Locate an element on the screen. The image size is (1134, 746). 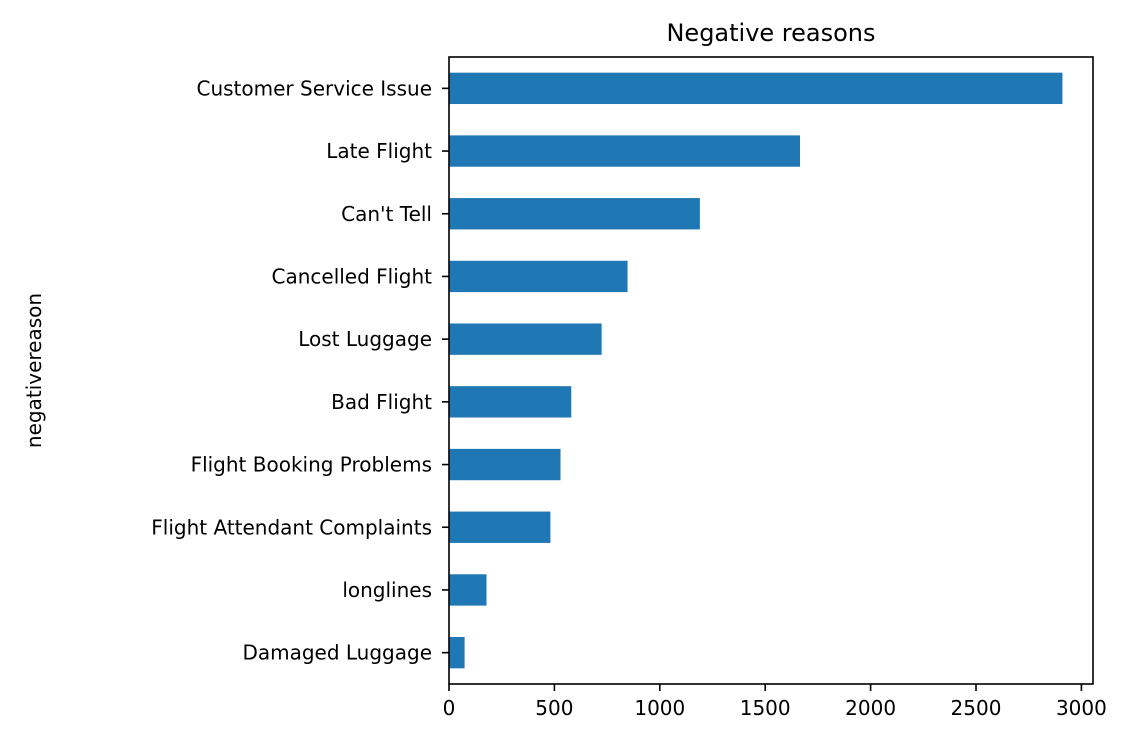
y-tick-label: Cancelled Flight is located at coordinates (352, 276).